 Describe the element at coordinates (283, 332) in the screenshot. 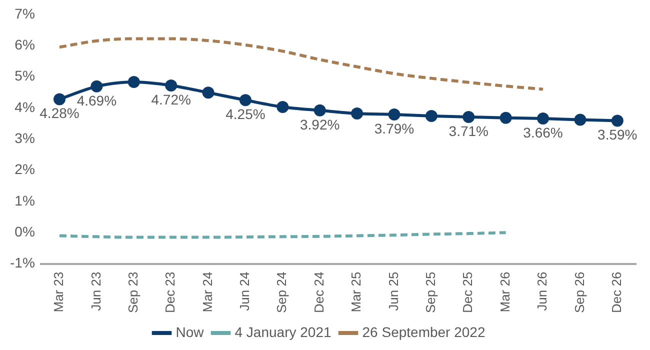

I see `legend-label: 4 January 2021` at that location.